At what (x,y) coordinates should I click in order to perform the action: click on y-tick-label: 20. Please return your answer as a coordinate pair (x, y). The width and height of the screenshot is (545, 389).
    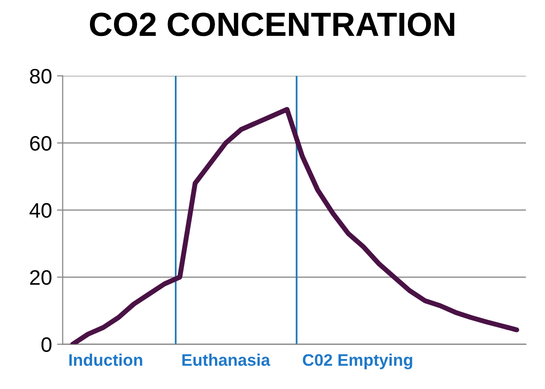
    Looking at the image, I should click on (41, 277).